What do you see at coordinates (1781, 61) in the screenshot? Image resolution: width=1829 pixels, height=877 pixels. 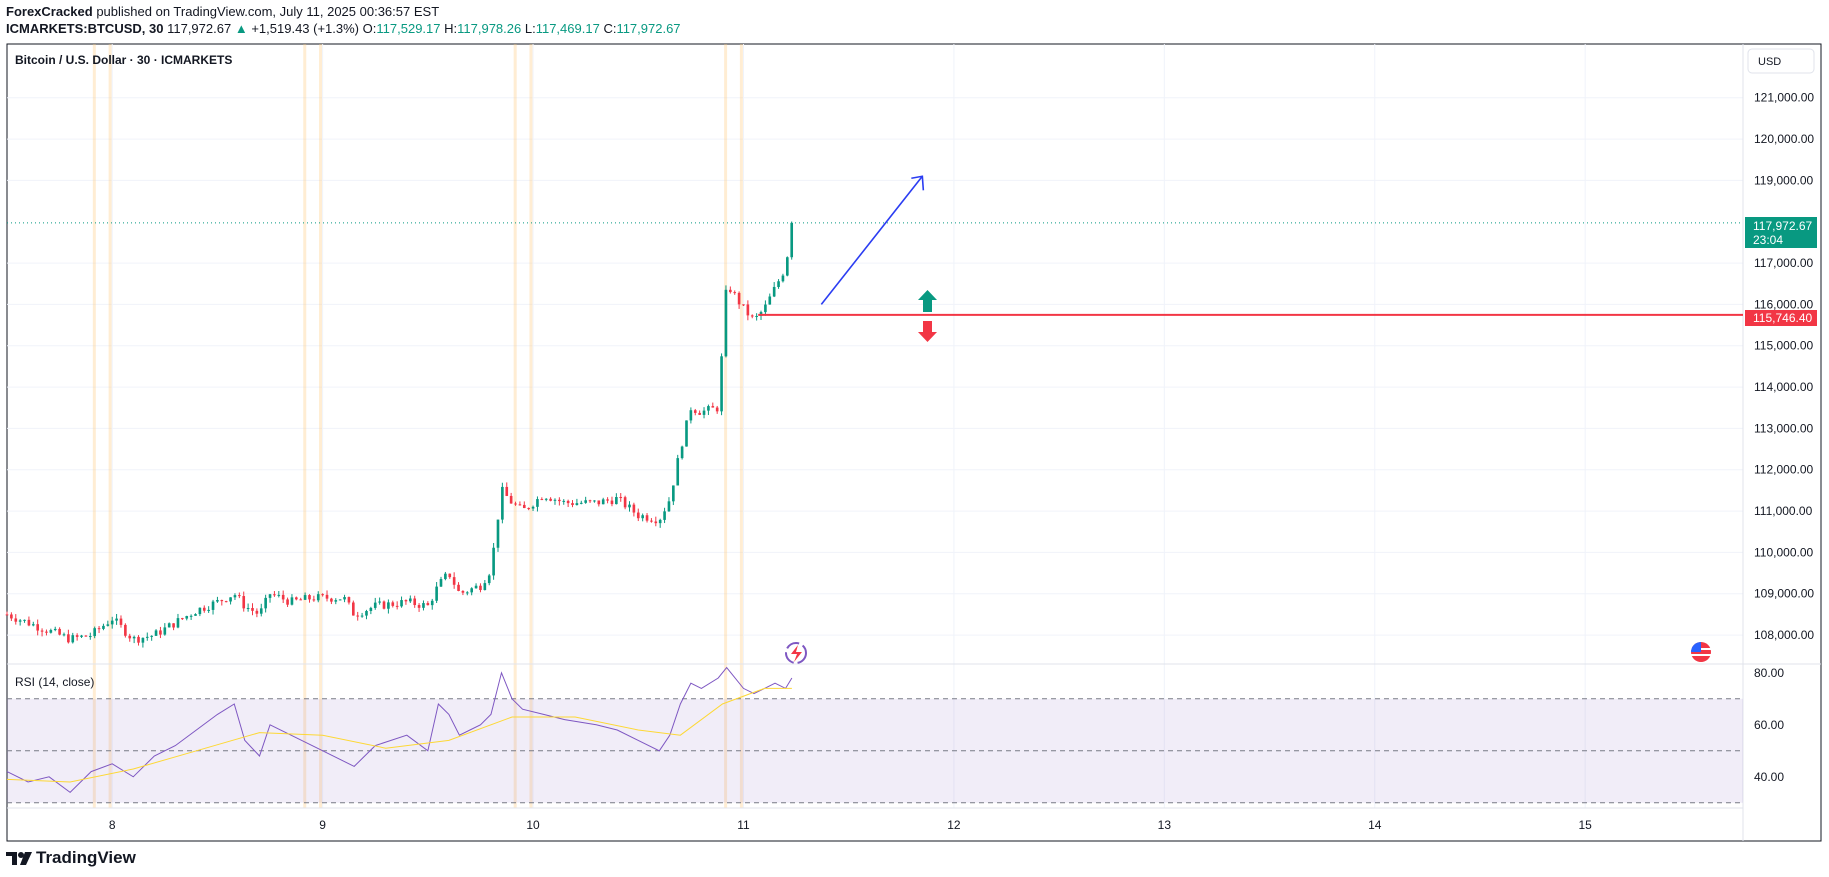 I see `currency-button` at bounding box center [1781, 61].